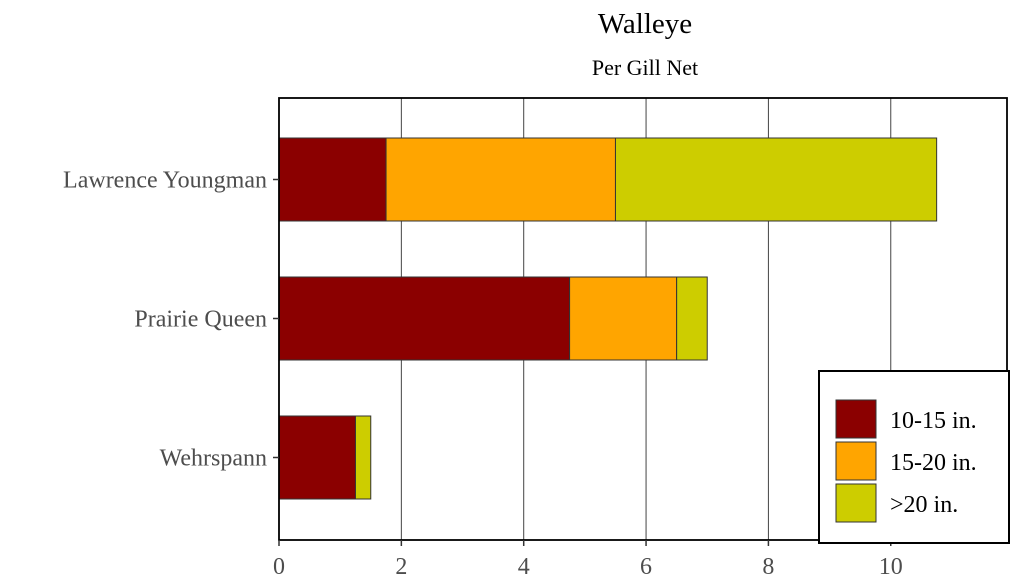  What do you see at coordinates (645, 24) in the screenshot?
I see `chart-title: Walleye` at bounding box center [645, 24].